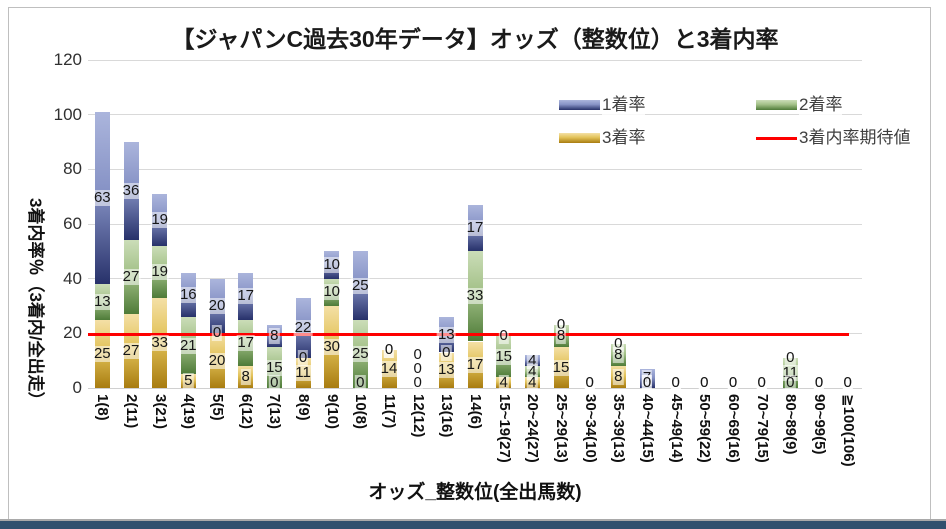 The width and height of the screenshot is (946, 529). Describe the element at coordinates (160, 219) in the screenshot. I see `data-label-win: 19` at that location.